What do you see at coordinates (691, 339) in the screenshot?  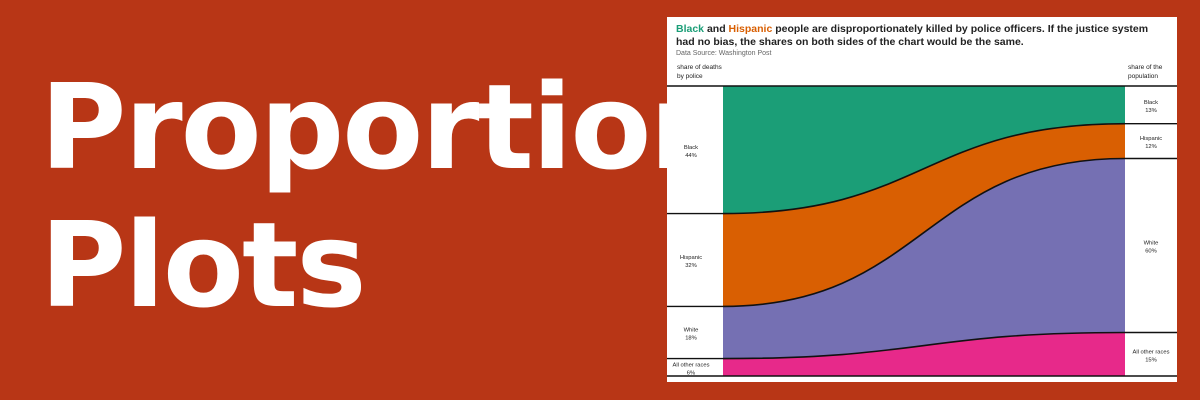 I see `left-value-white: 18%` at bounding box center [691, 339].